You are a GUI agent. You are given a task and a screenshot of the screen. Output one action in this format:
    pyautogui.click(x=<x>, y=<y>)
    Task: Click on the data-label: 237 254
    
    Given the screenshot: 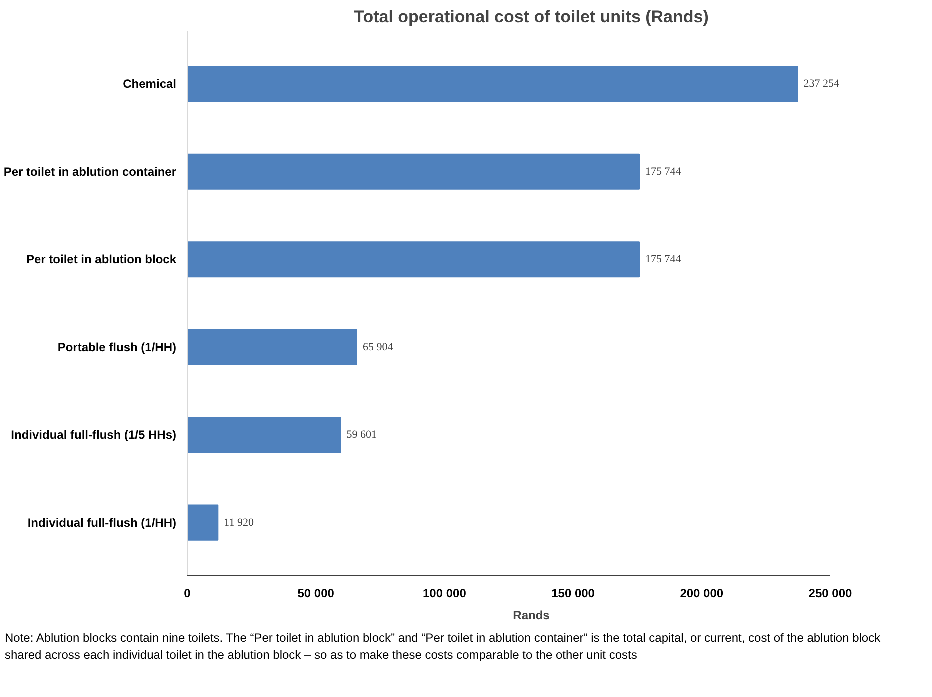 What is the action you would take?
    pyautogui.click(x=822, y=84)
    